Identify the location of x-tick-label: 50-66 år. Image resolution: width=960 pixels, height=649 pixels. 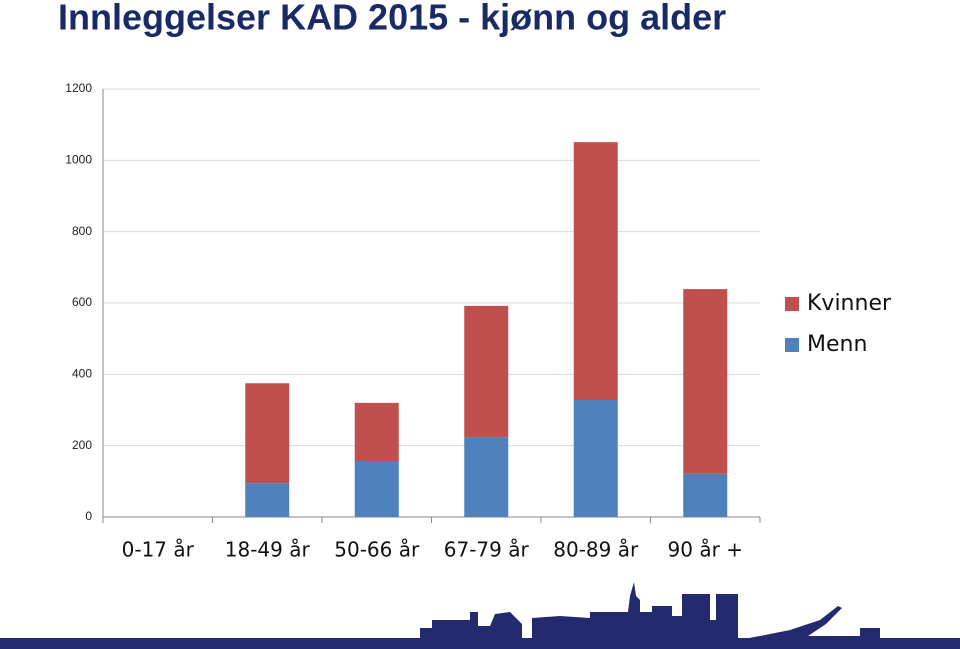
(377, 550).